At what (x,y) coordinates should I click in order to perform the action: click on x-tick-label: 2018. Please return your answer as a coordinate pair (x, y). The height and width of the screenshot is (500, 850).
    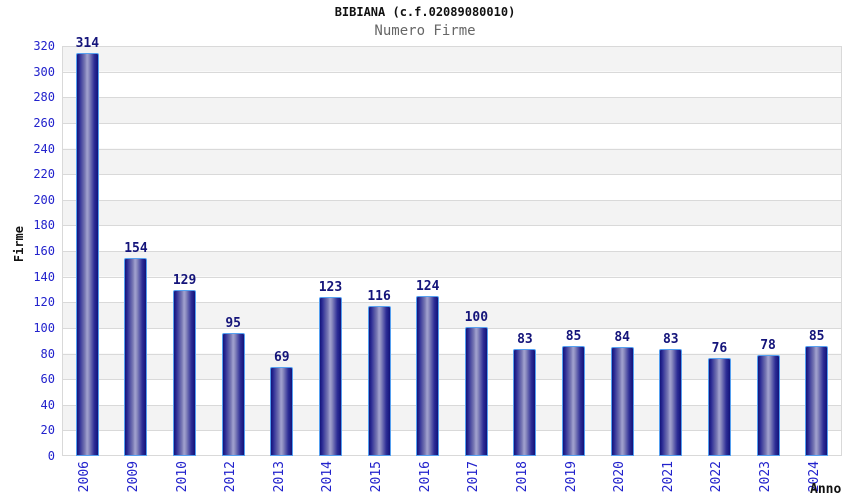
    Looking at the image, I should click on (522, 477).